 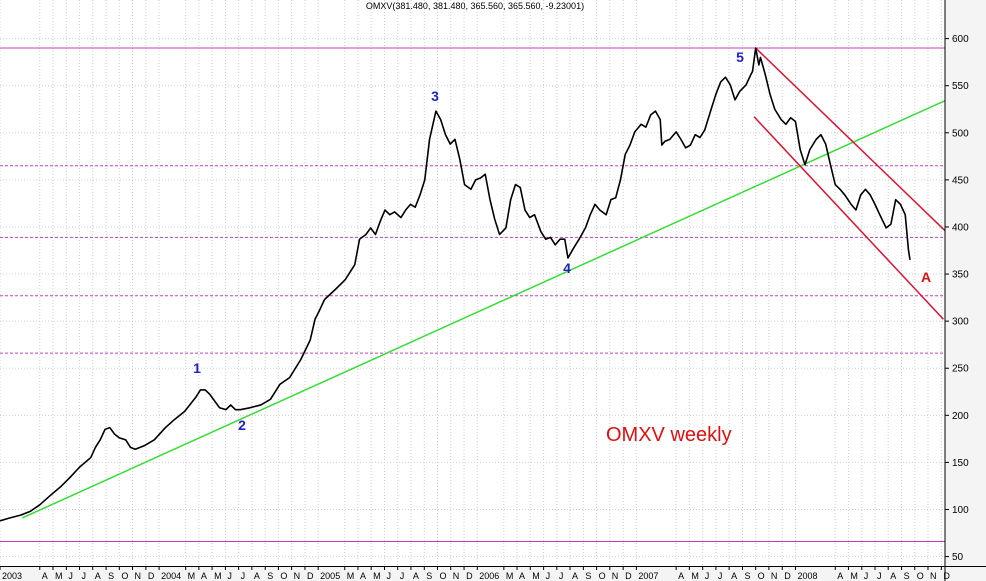 I want to click on wave-label: 1, so click(x=197, y=368).